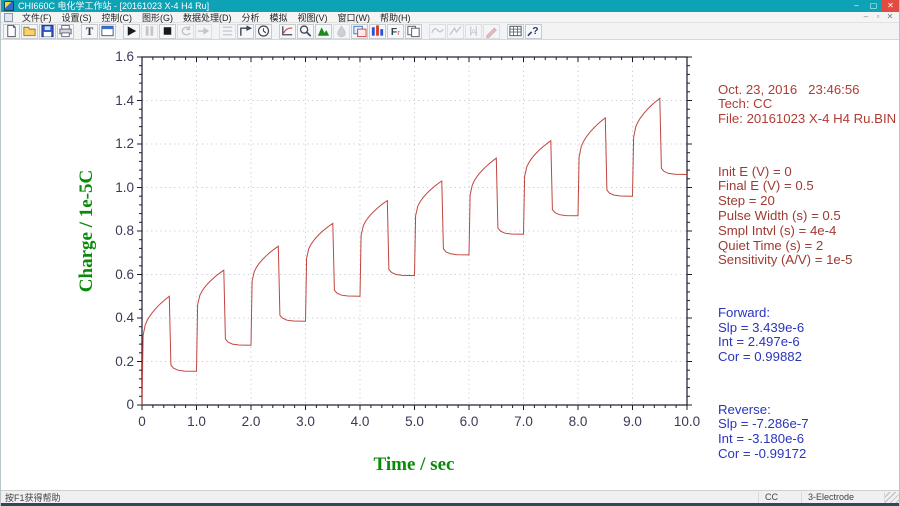  I want to click on y-tick-label: 1.6, so click(124, 56).